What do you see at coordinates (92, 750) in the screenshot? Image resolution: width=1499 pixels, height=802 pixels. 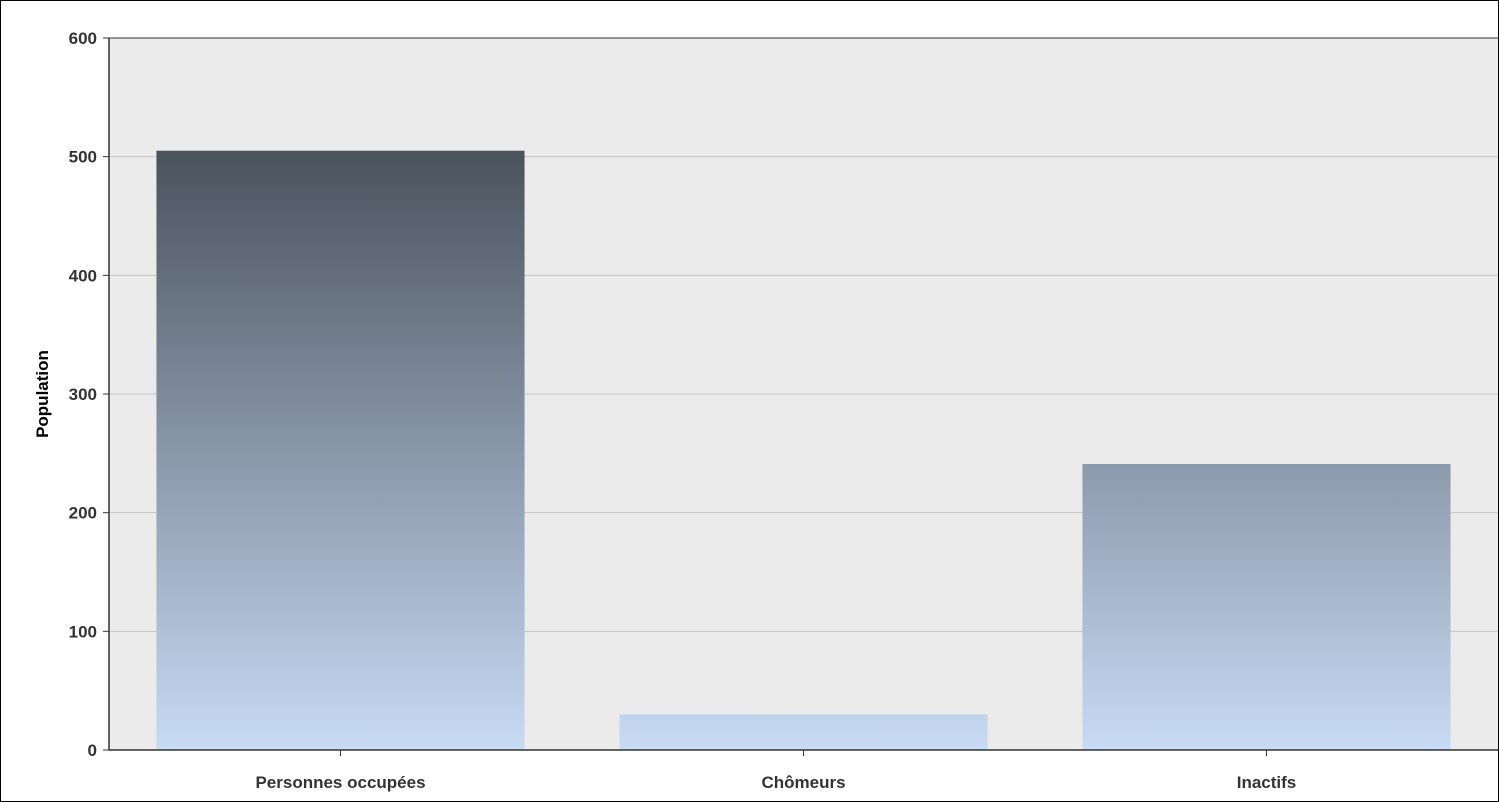 I see `y-tick-label: 0` at bounding box center [92, 750].